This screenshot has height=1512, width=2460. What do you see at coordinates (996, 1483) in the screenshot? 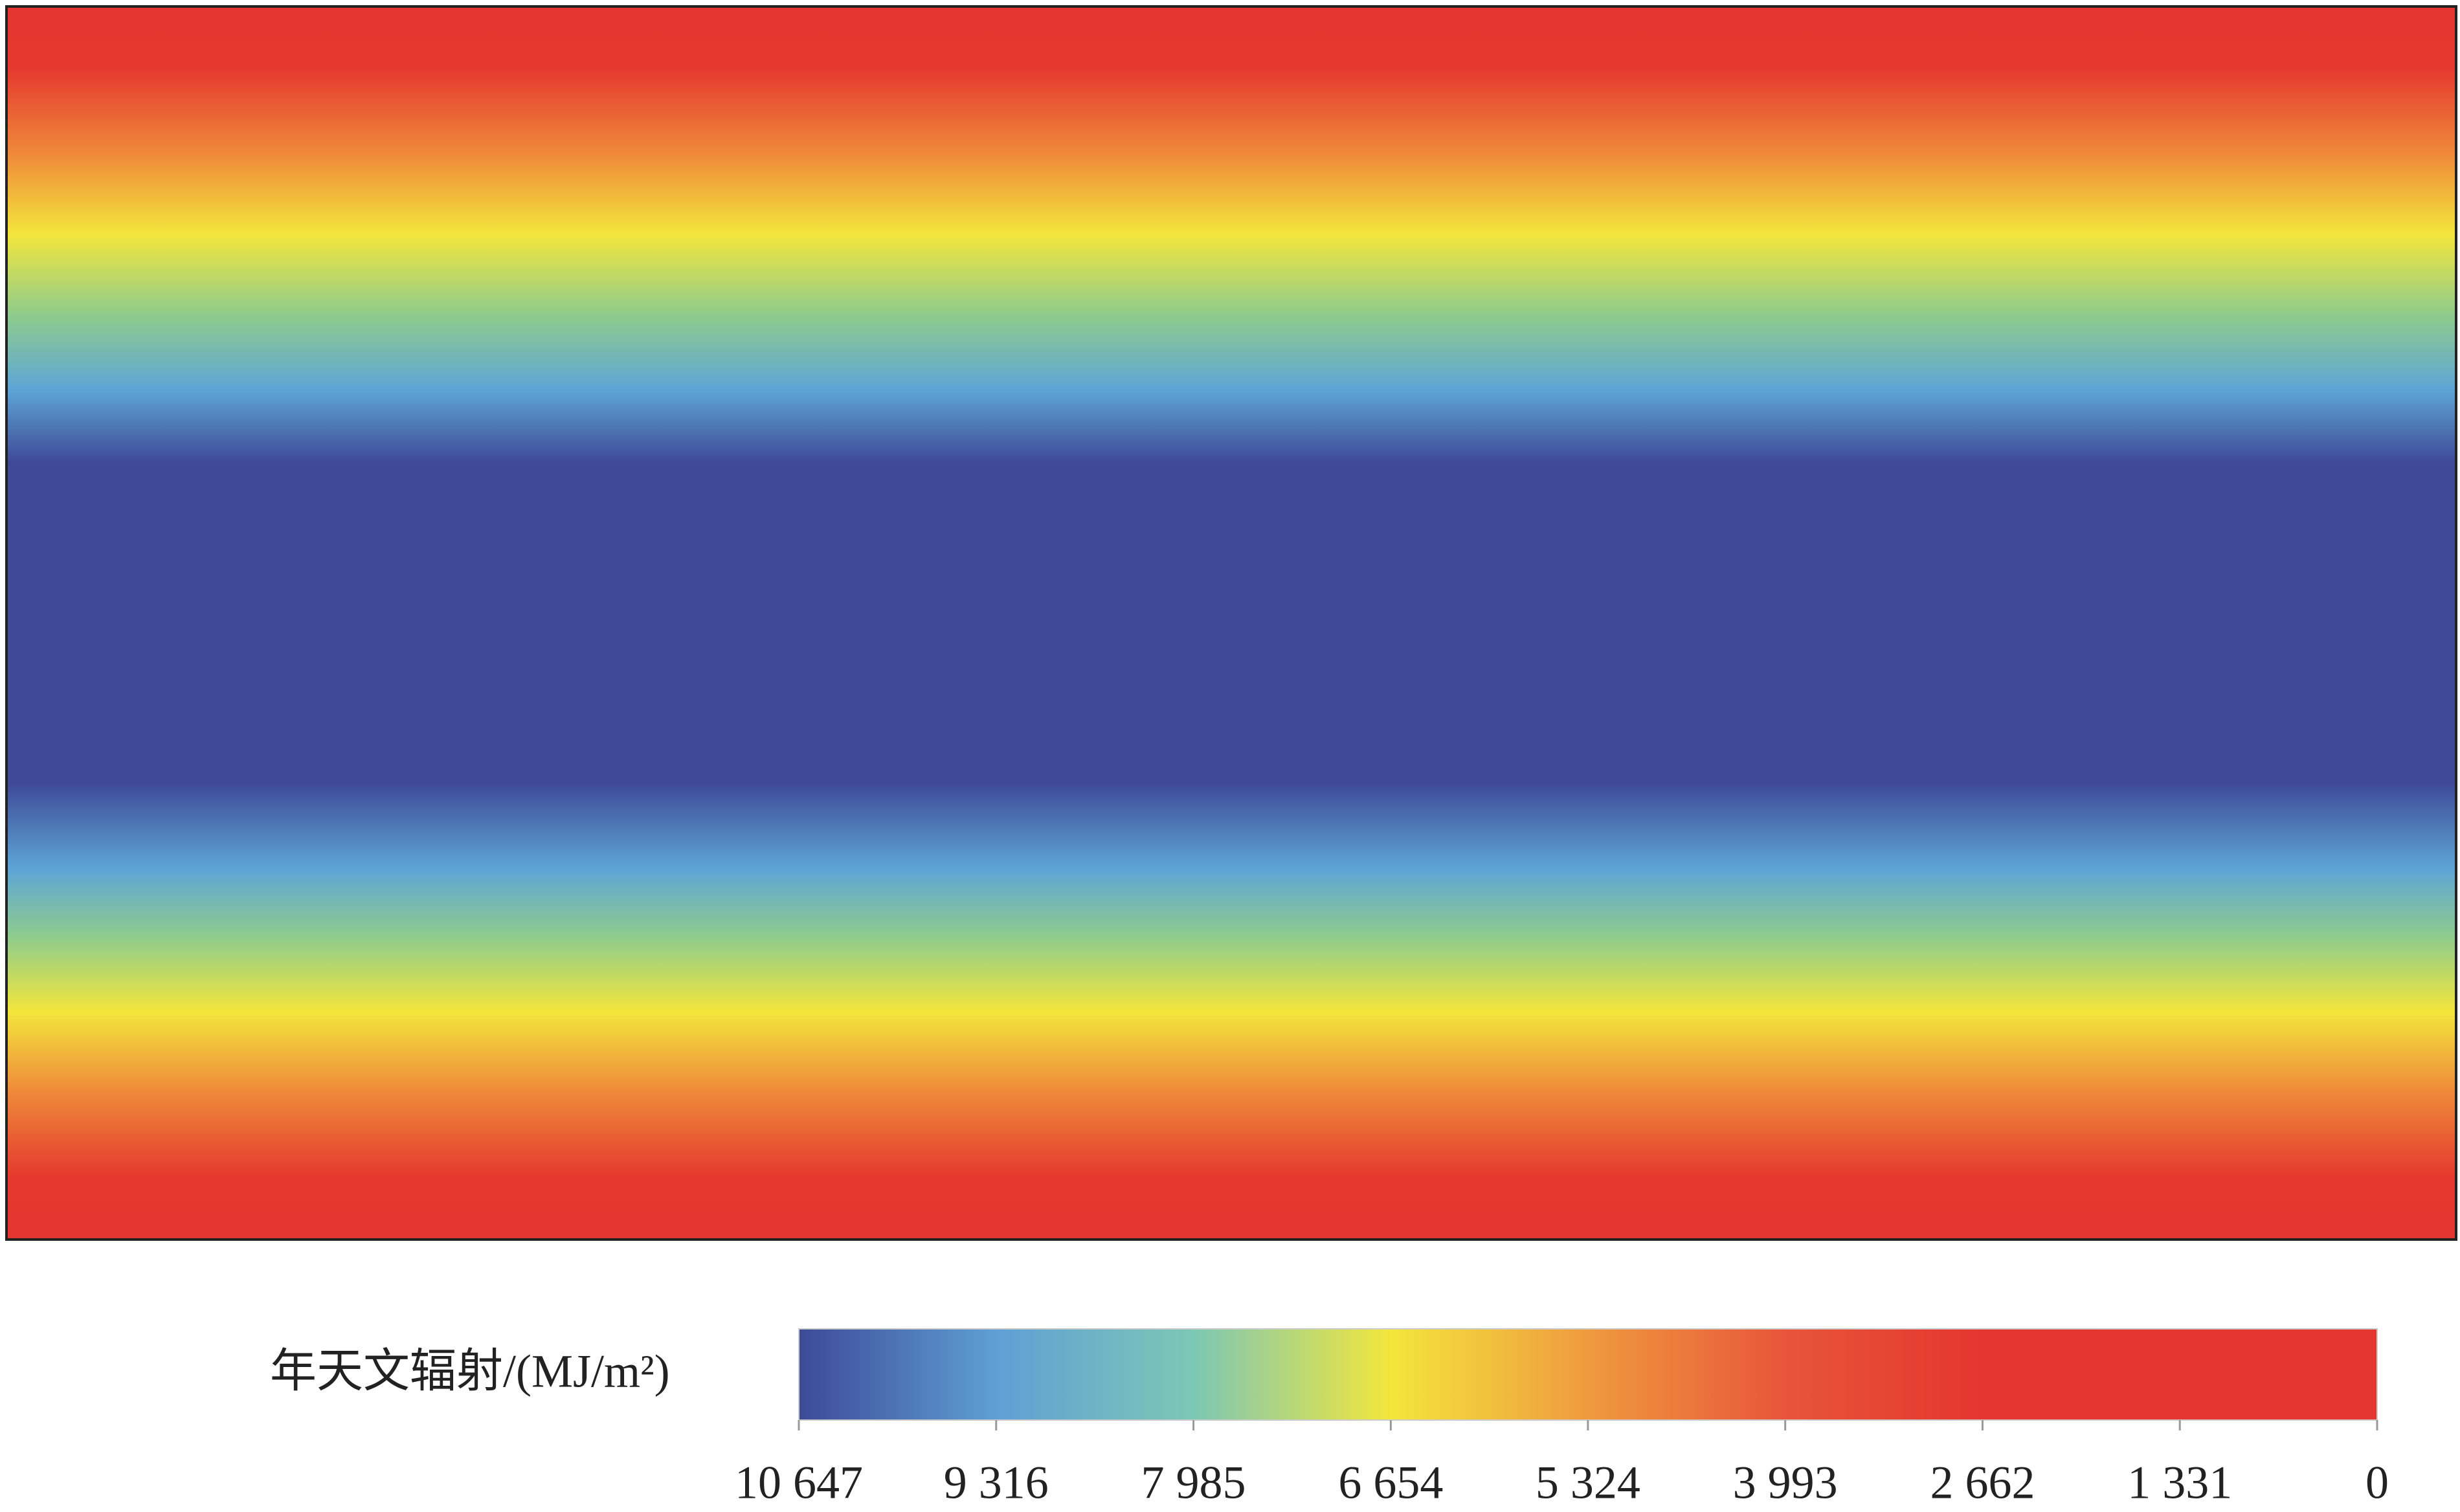
I see `colorbar-tick-label: 9 316` at bounding box center [996, 1483].